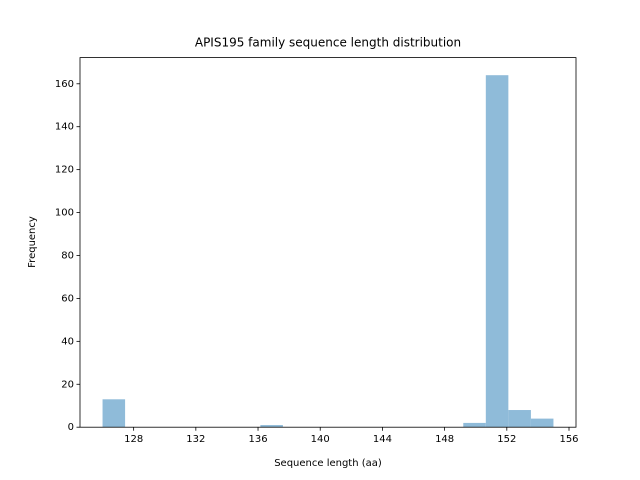  Describe the element at coordinates (67, 384) in the screenshot. I see `y-tick-label: 20` at that location.